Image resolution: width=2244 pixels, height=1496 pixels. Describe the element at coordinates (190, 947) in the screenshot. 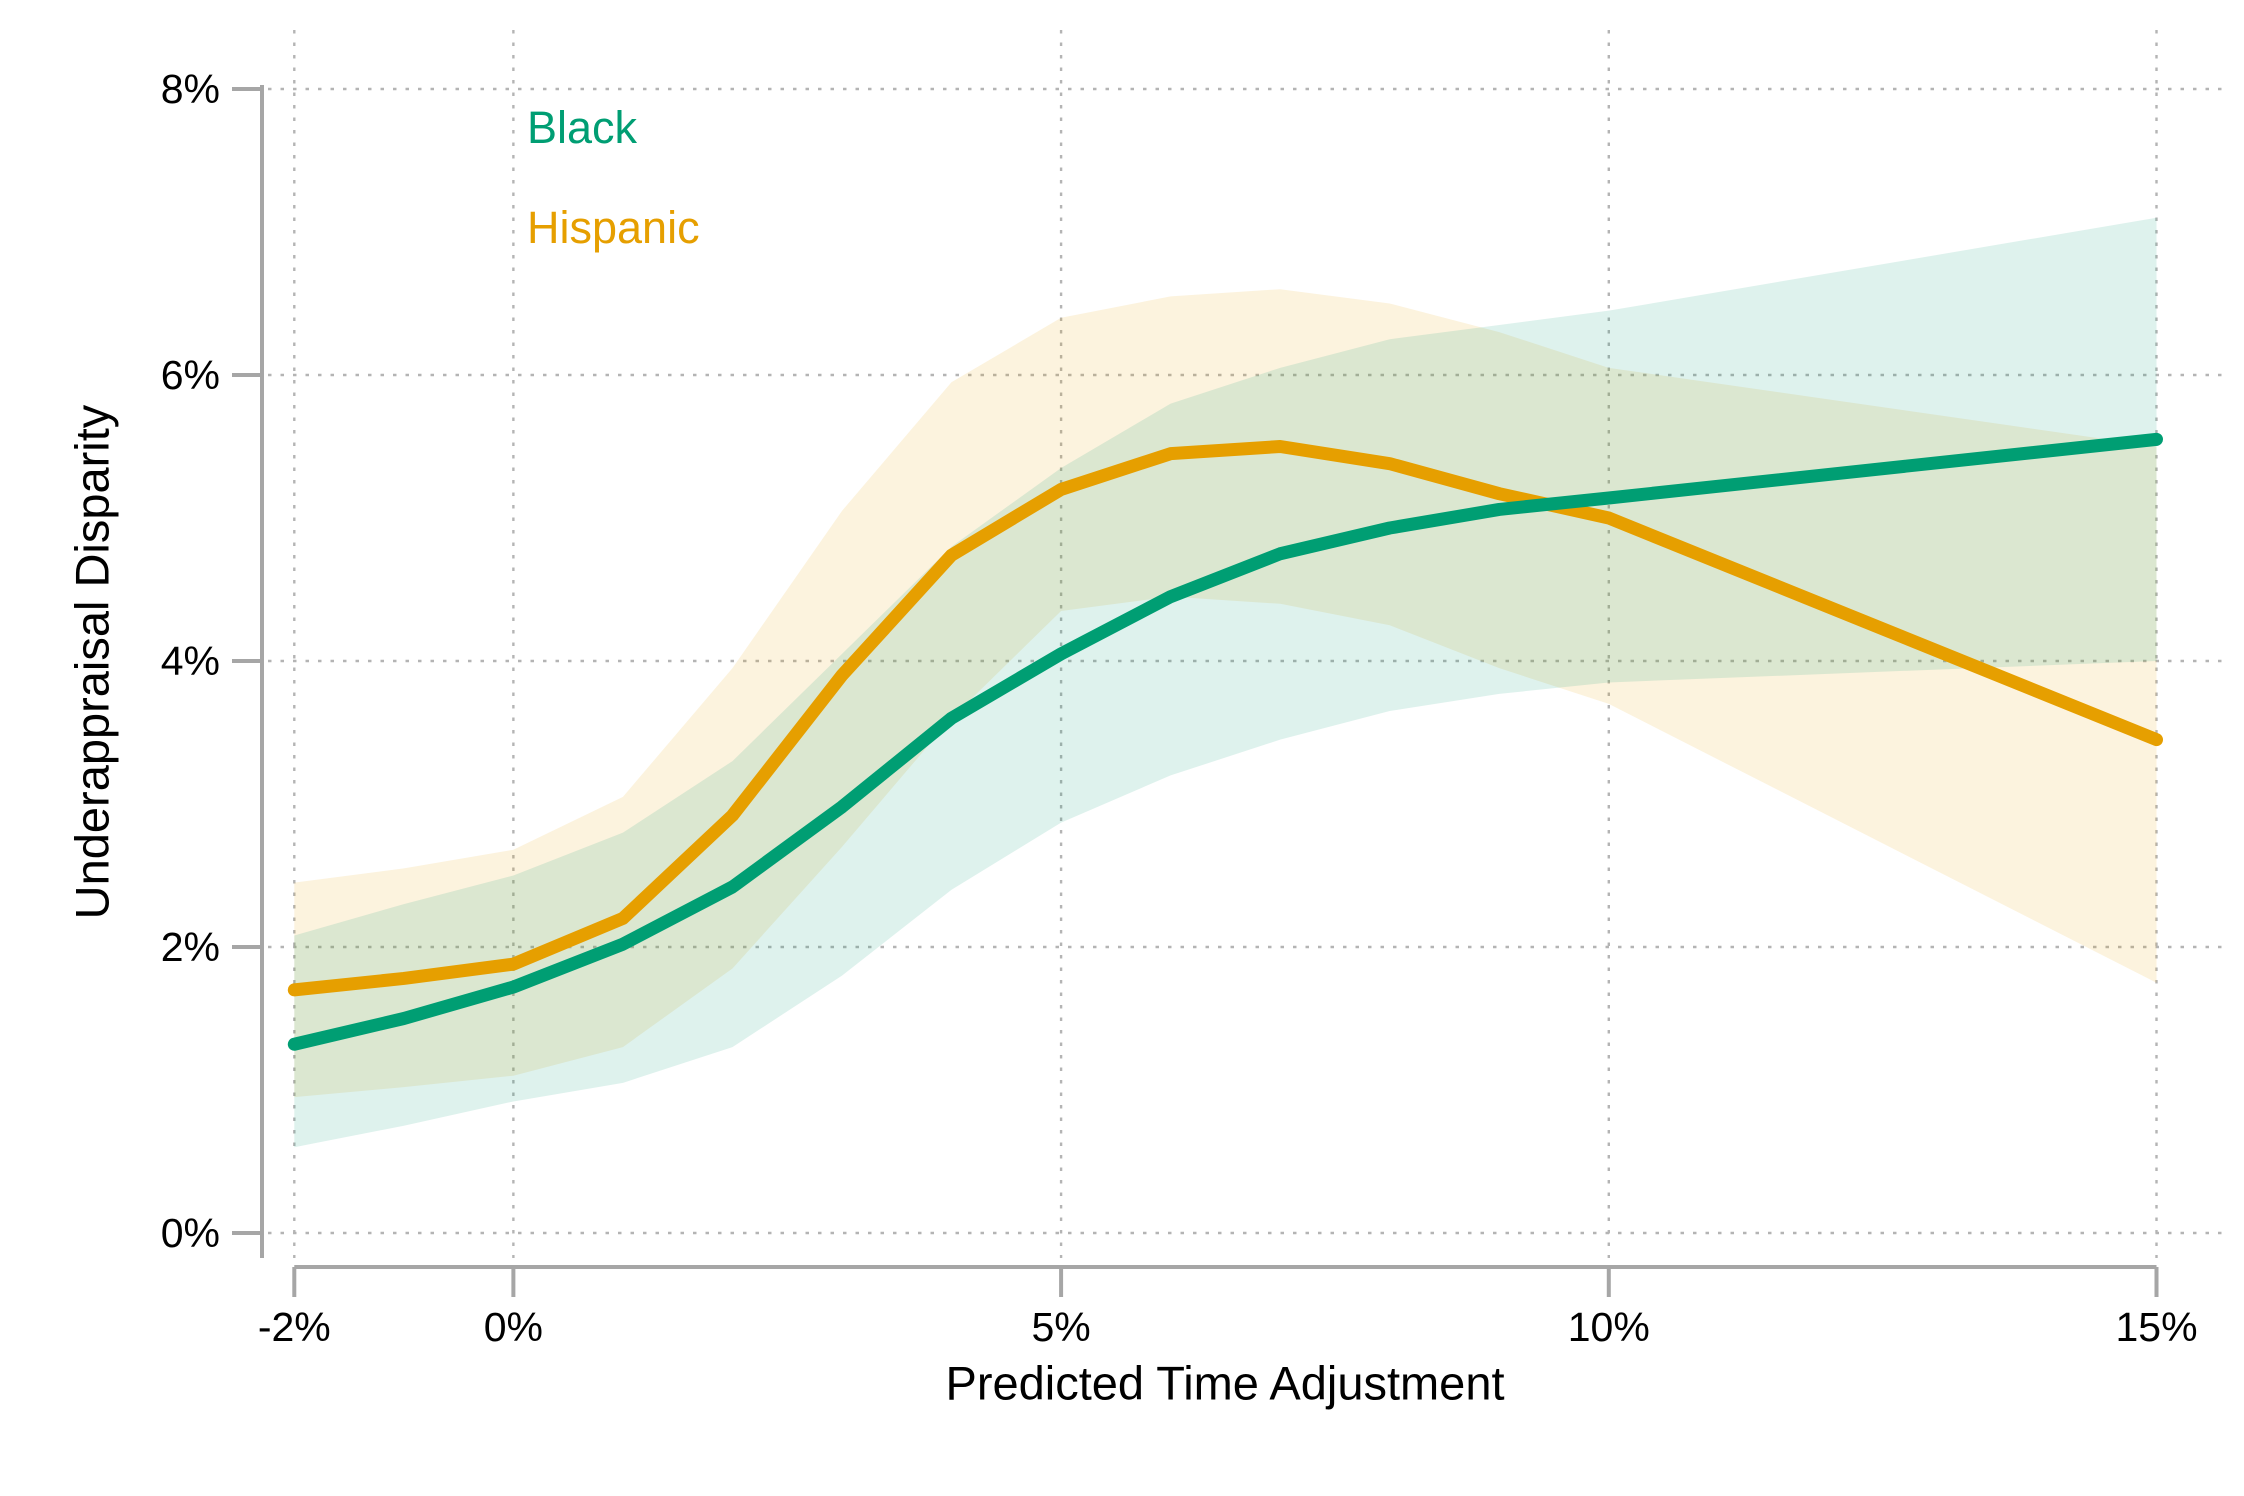

I see `y-tick-label: 2%` at that location.